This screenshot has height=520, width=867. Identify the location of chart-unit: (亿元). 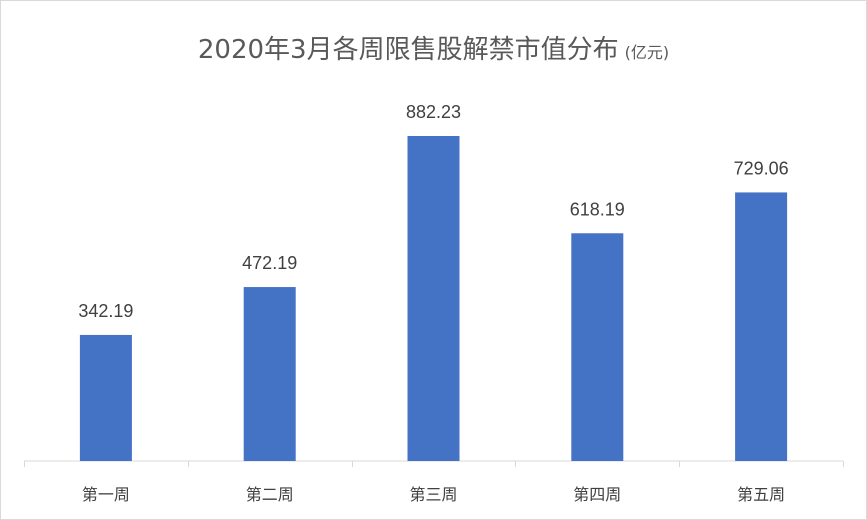
(647, 52).